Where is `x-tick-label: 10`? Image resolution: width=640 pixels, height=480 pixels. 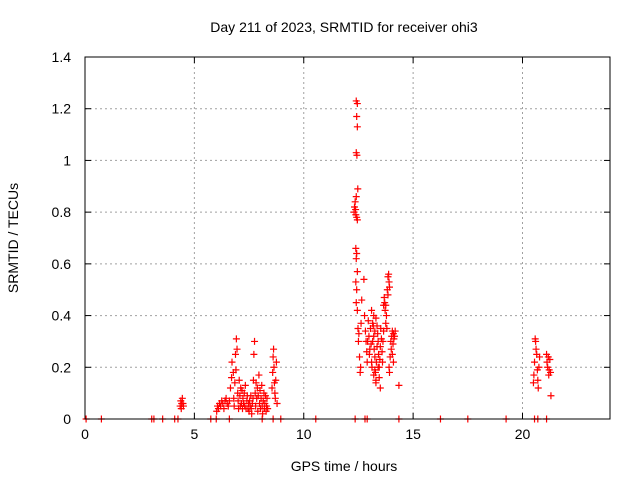
x-tick-label: 10 is located at coordinates (304, 434).